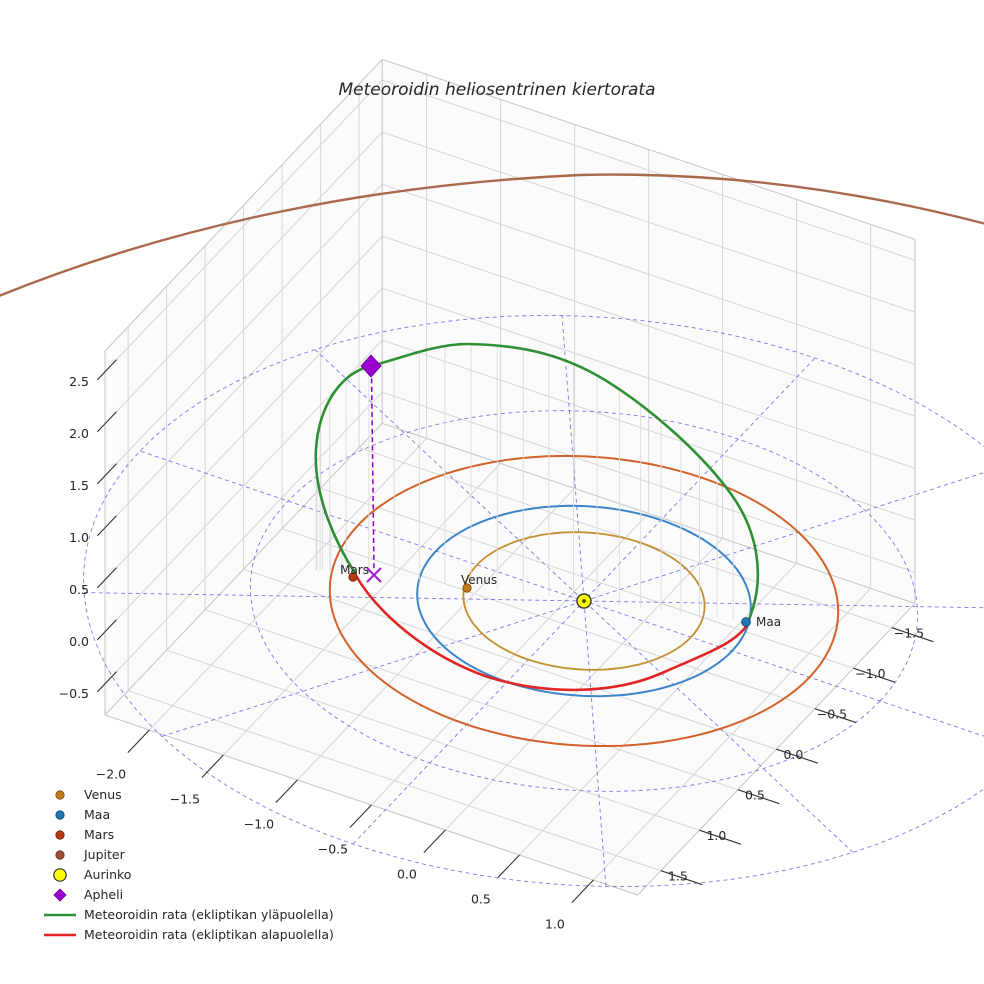 This screenshot has height=984, width=984. I want to click on plot-title: Meteoroidin heliosentrinen kiertorata, so click(497, 90).